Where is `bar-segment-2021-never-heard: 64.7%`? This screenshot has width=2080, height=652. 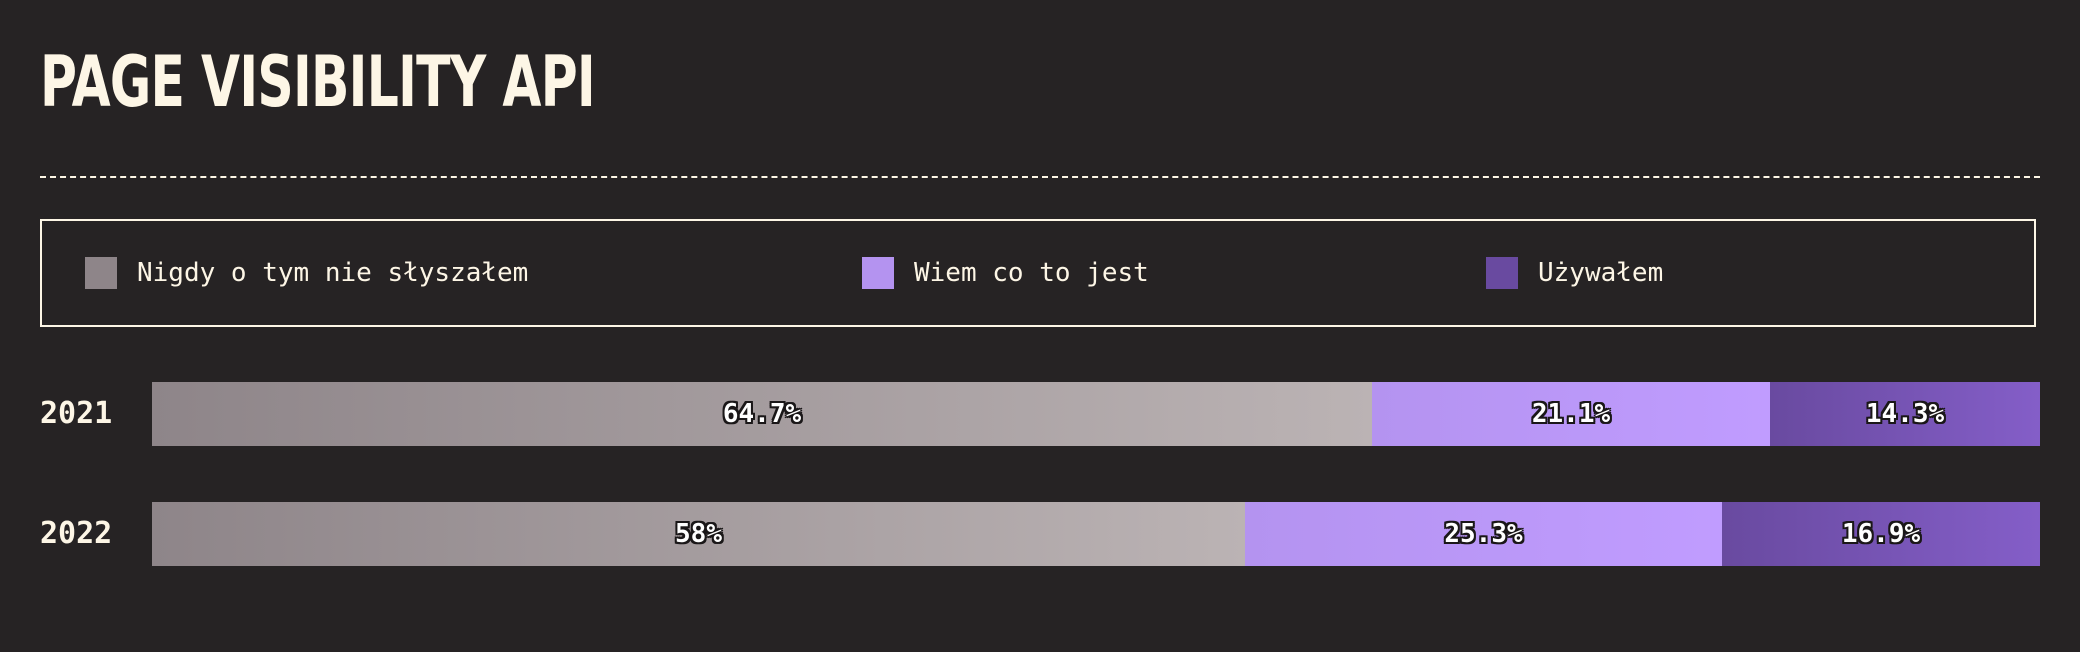 bar-segment-2021-never-heard: 64.7% is located at coordinates (762, 414).